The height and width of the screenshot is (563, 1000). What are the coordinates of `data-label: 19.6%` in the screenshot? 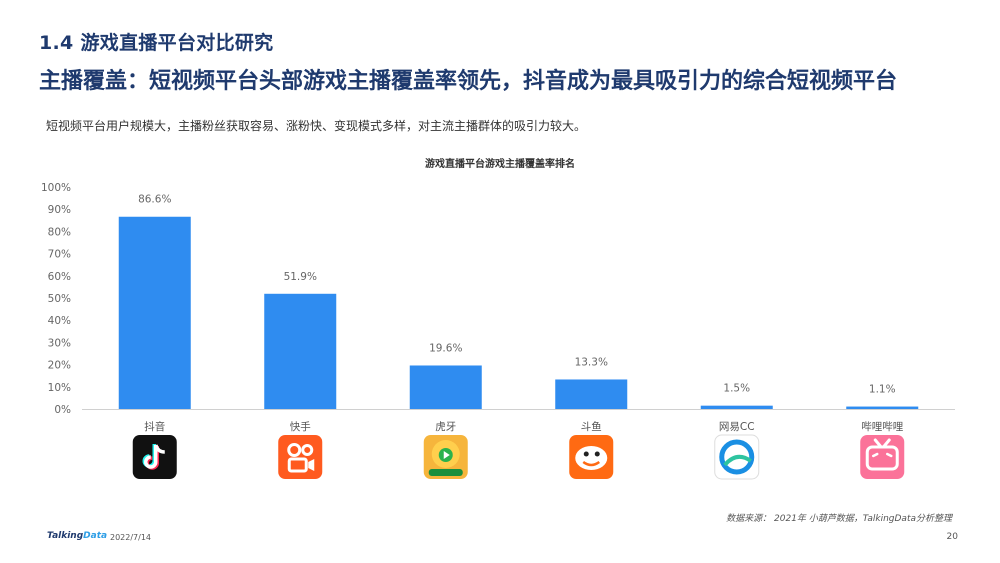 It's located at (445, 348).